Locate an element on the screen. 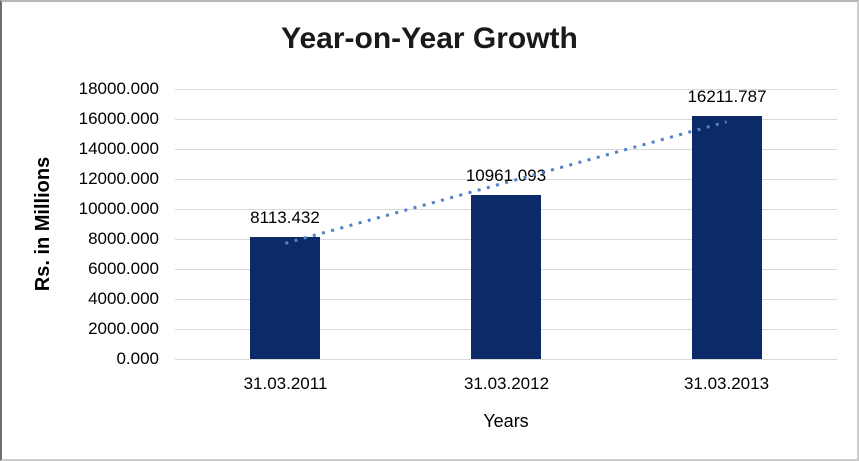 Image resolution: width=859 pixels, height=461 pixels. data-label: 16211.787 is located at coordinates (727, 96).